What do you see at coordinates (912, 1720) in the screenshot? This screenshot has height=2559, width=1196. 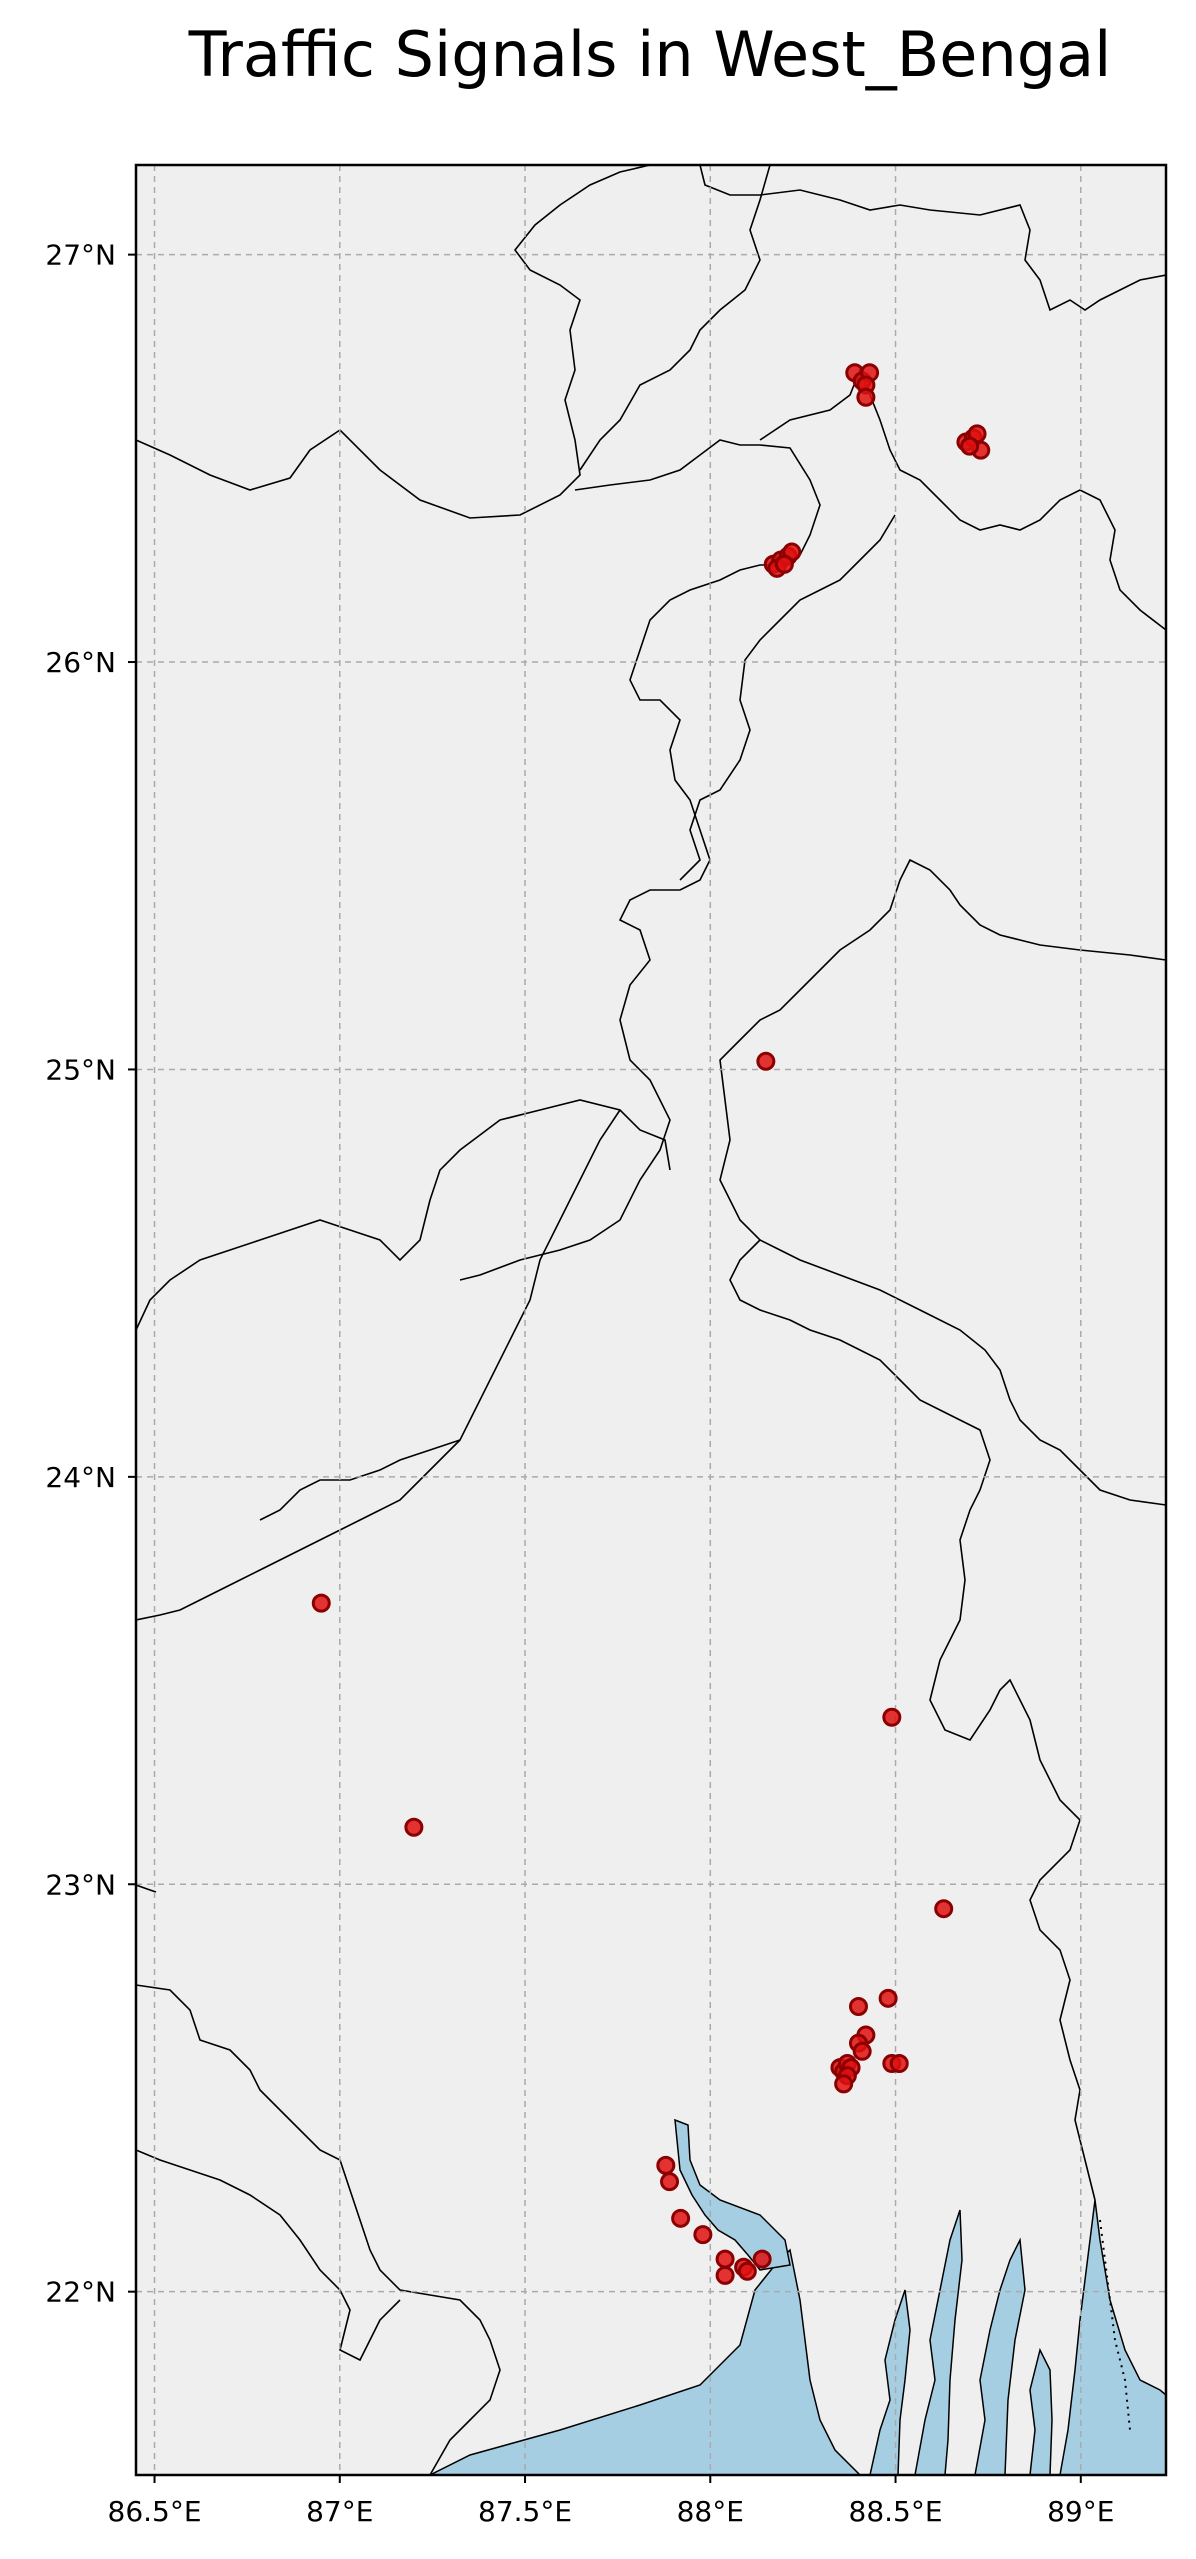 I see `boundary-bangladesh-west` at bounding box center [912, 1720].